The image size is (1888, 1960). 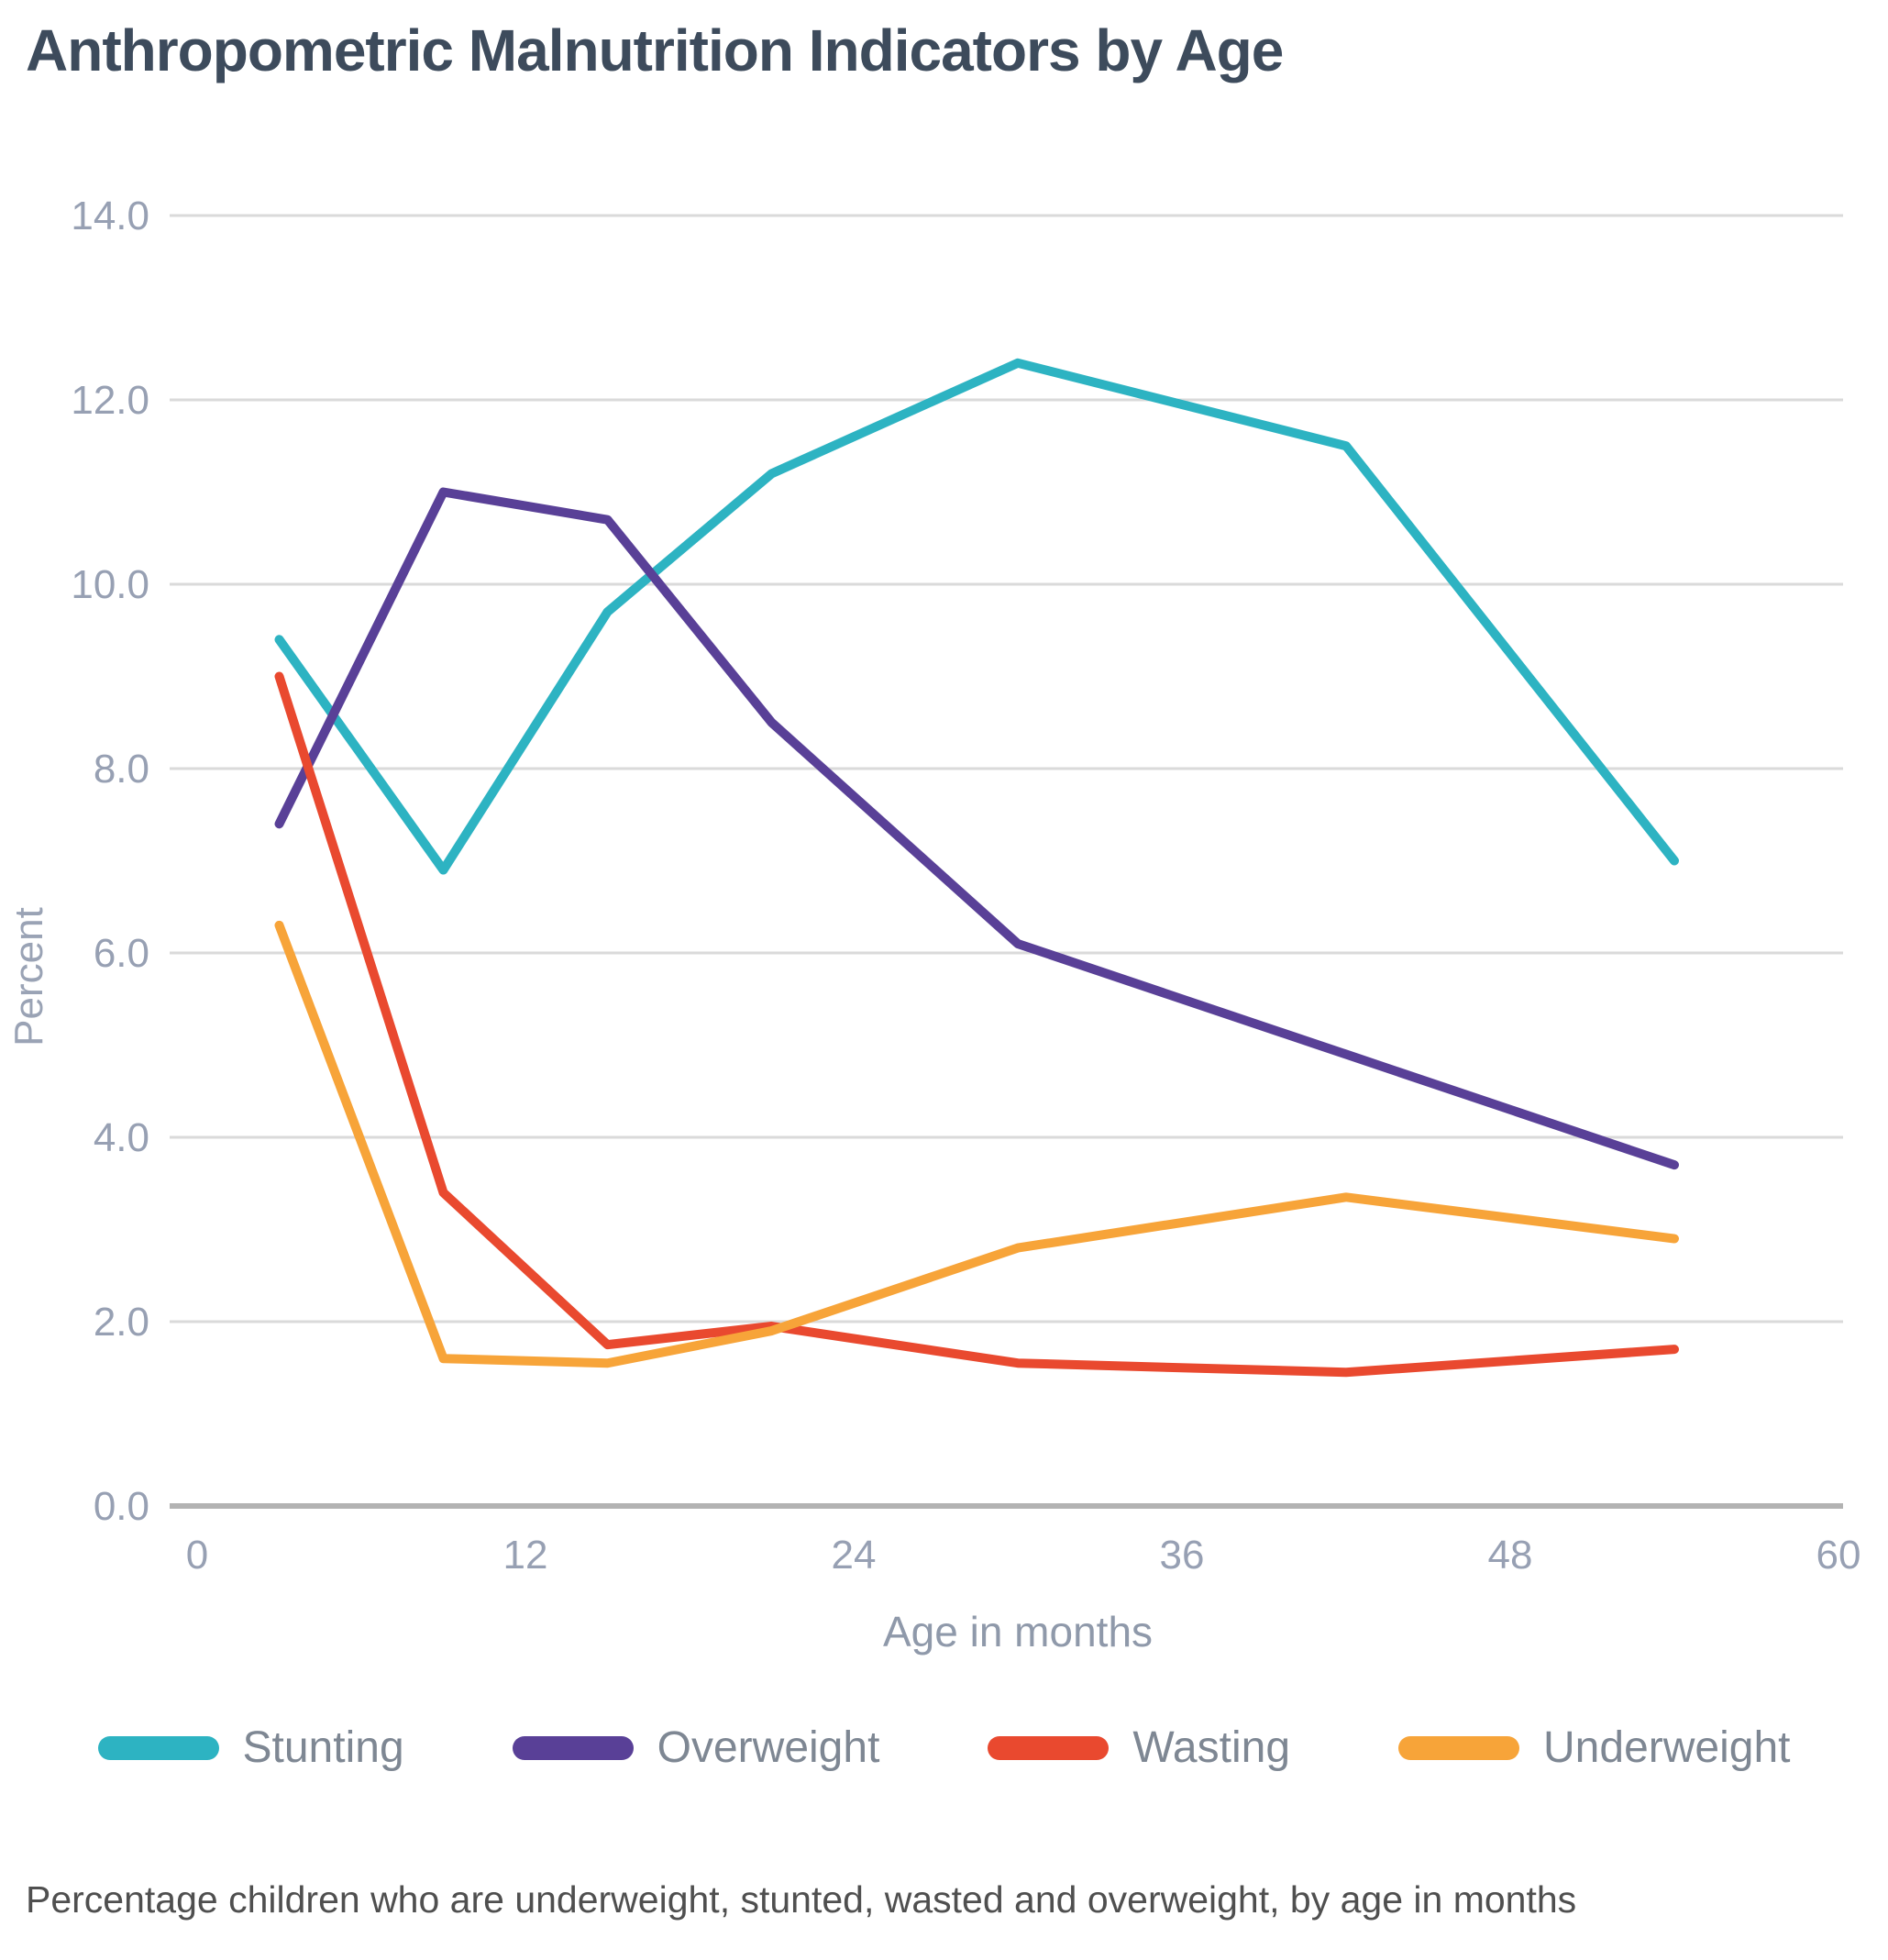 What do you see at coordinates (1182, 1555) in the screenshot?
I see `x-tick-label: 36` at bounding box center [1182, 1555].